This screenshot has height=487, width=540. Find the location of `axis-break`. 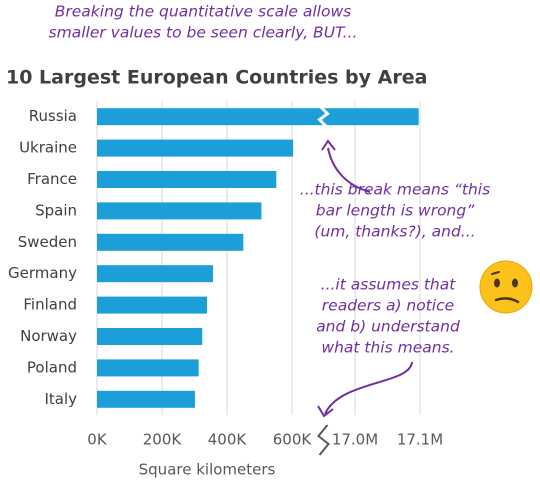

axis-break is located at coordinates (323, 440).